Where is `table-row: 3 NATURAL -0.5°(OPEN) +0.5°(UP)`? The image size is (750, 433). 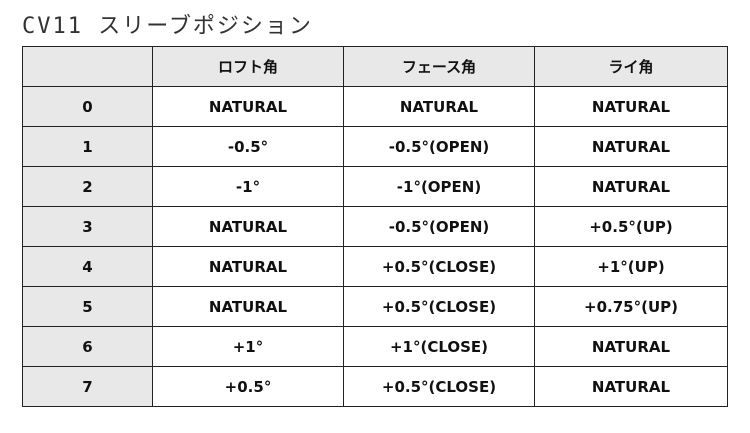
table-row: 3 NATURAL -0.5°(OPEN) +0.5°(UP) is located at coordinates (375, 226).